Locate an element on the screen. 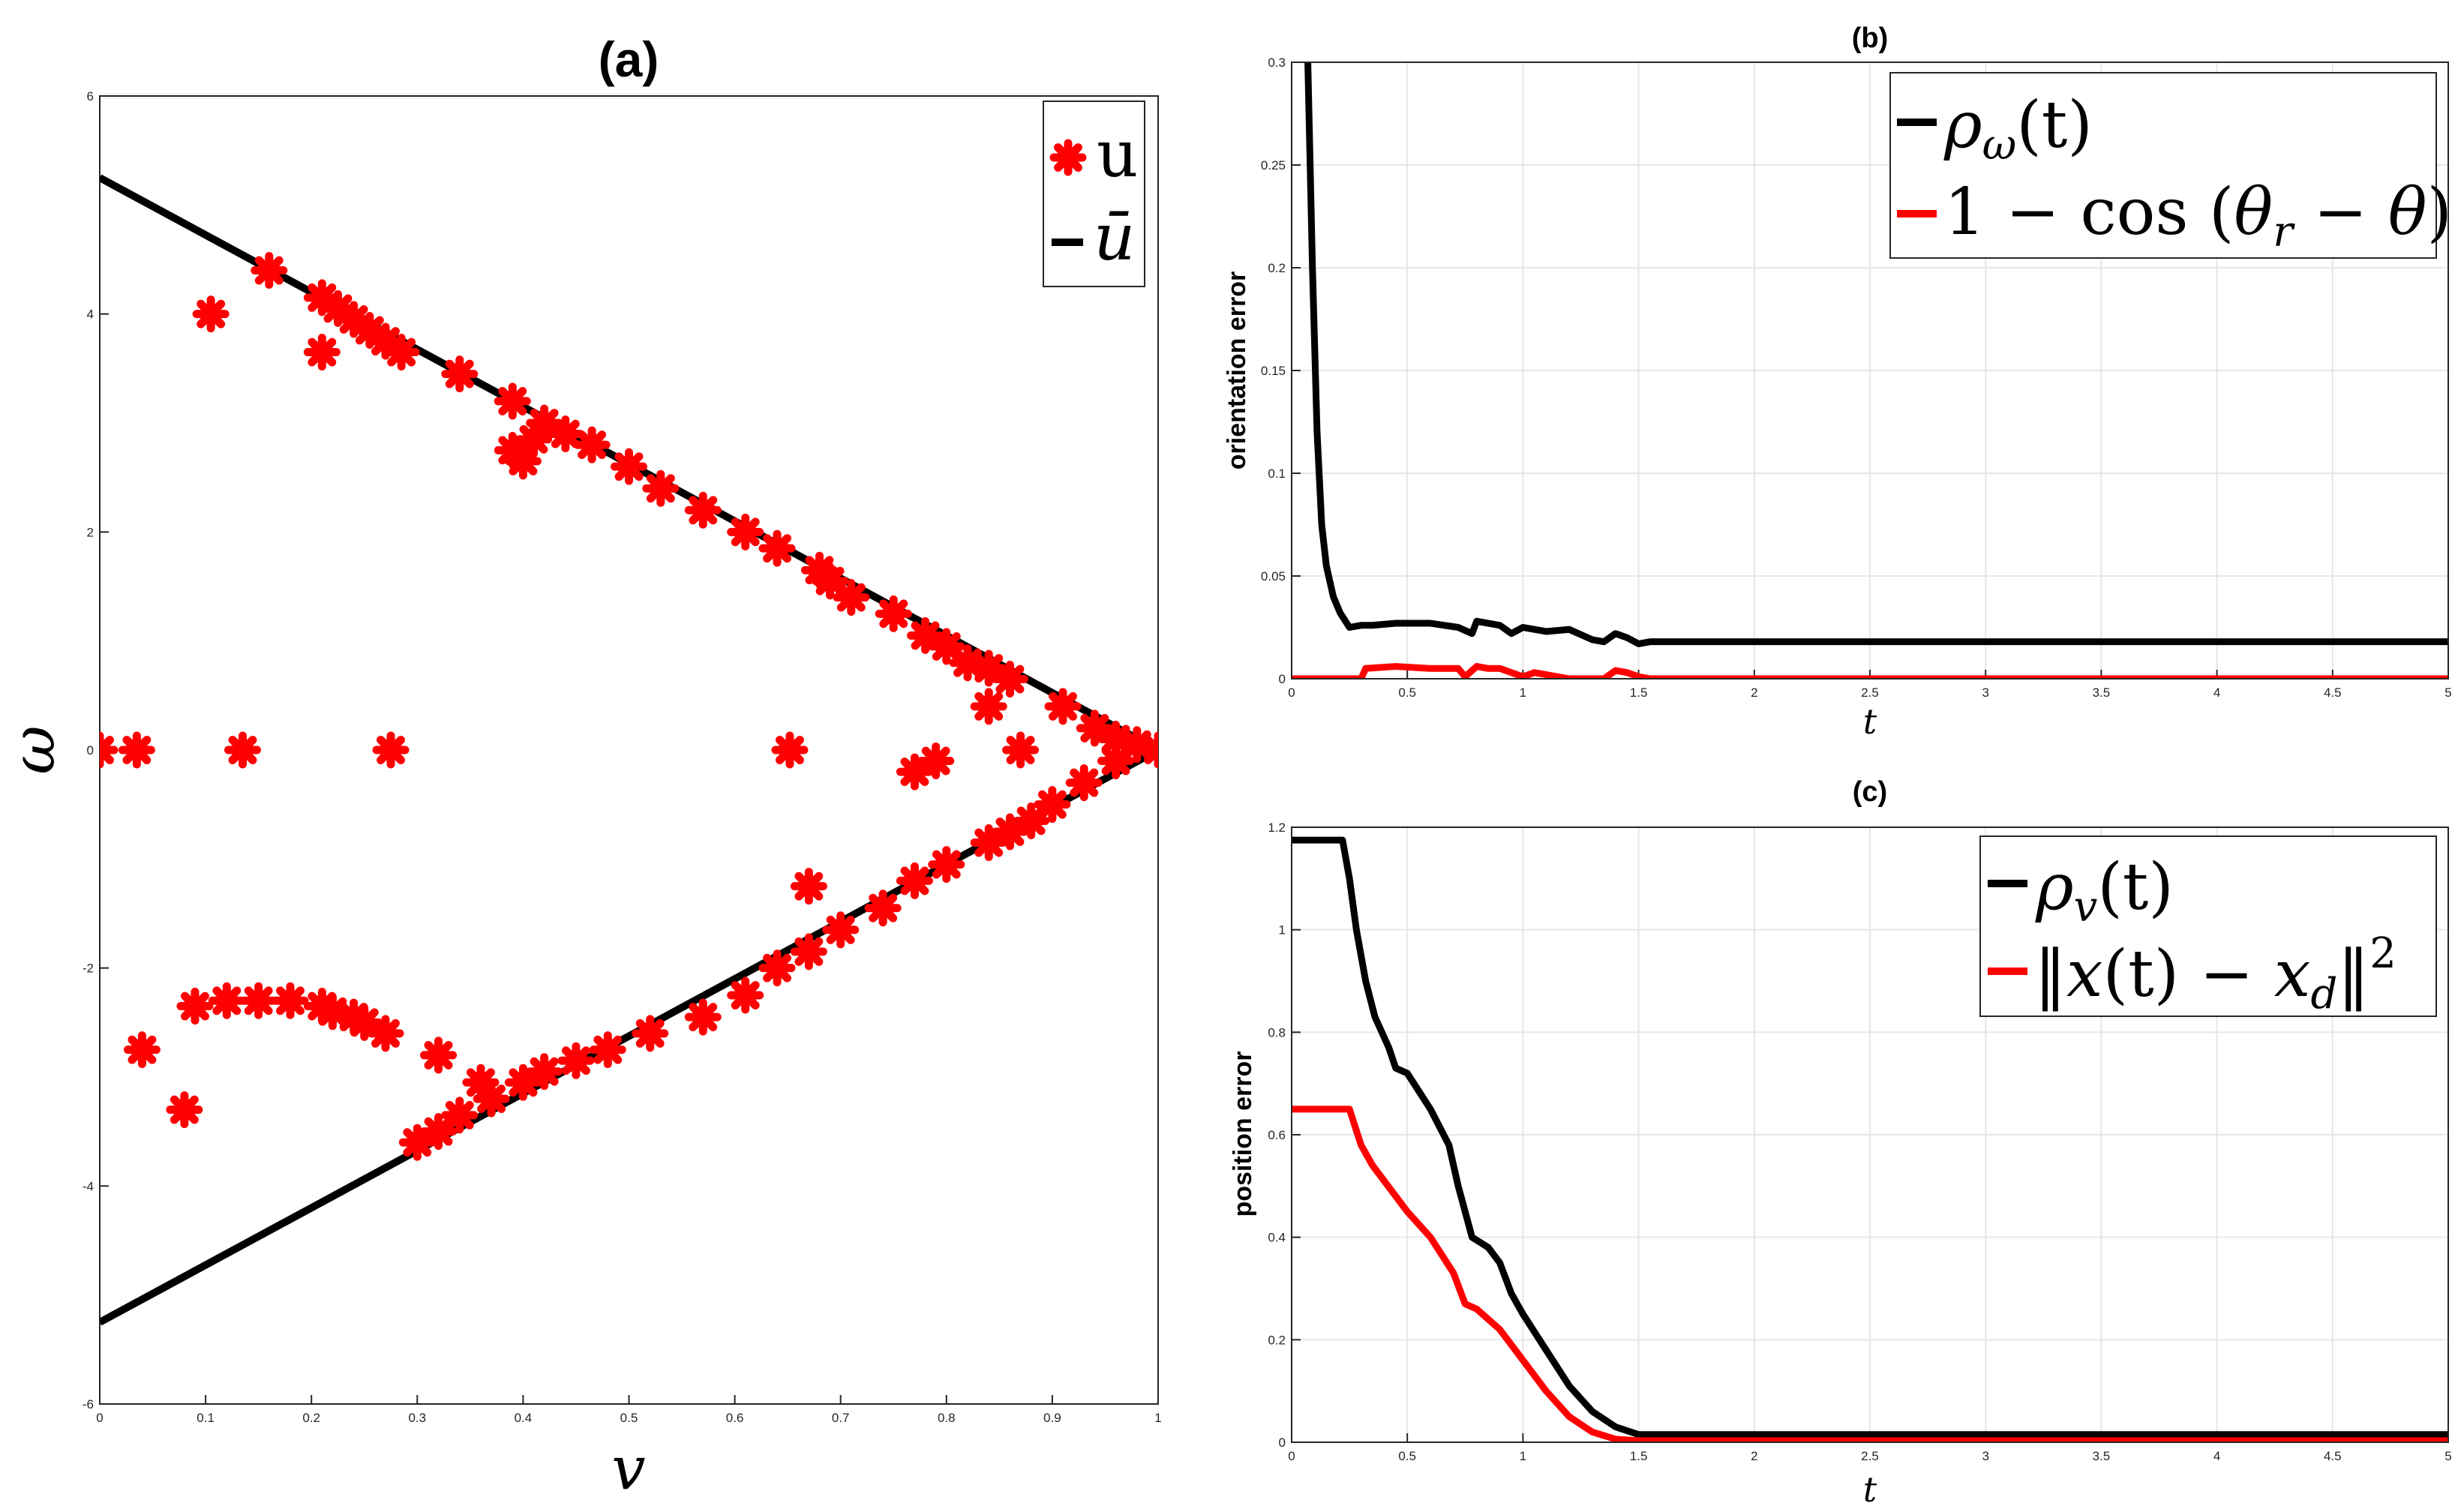 The image size is (2464, 1509). x-tick-label: 1.5 is located at coordinates (1639, 693).